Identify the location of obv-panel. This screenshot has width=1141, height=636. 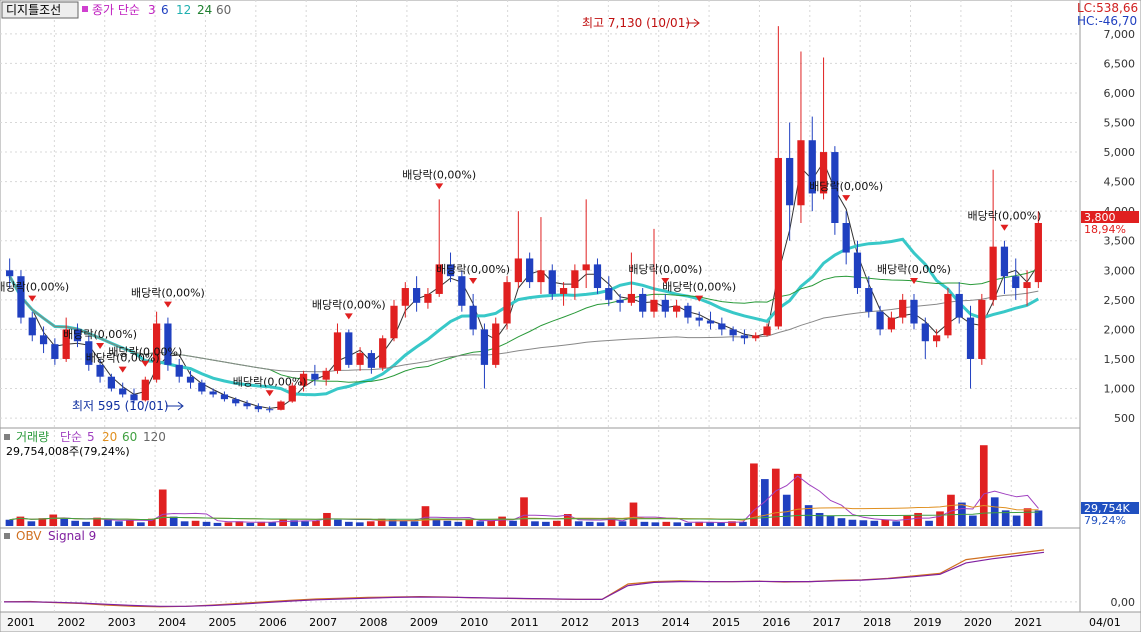
(540, 570).